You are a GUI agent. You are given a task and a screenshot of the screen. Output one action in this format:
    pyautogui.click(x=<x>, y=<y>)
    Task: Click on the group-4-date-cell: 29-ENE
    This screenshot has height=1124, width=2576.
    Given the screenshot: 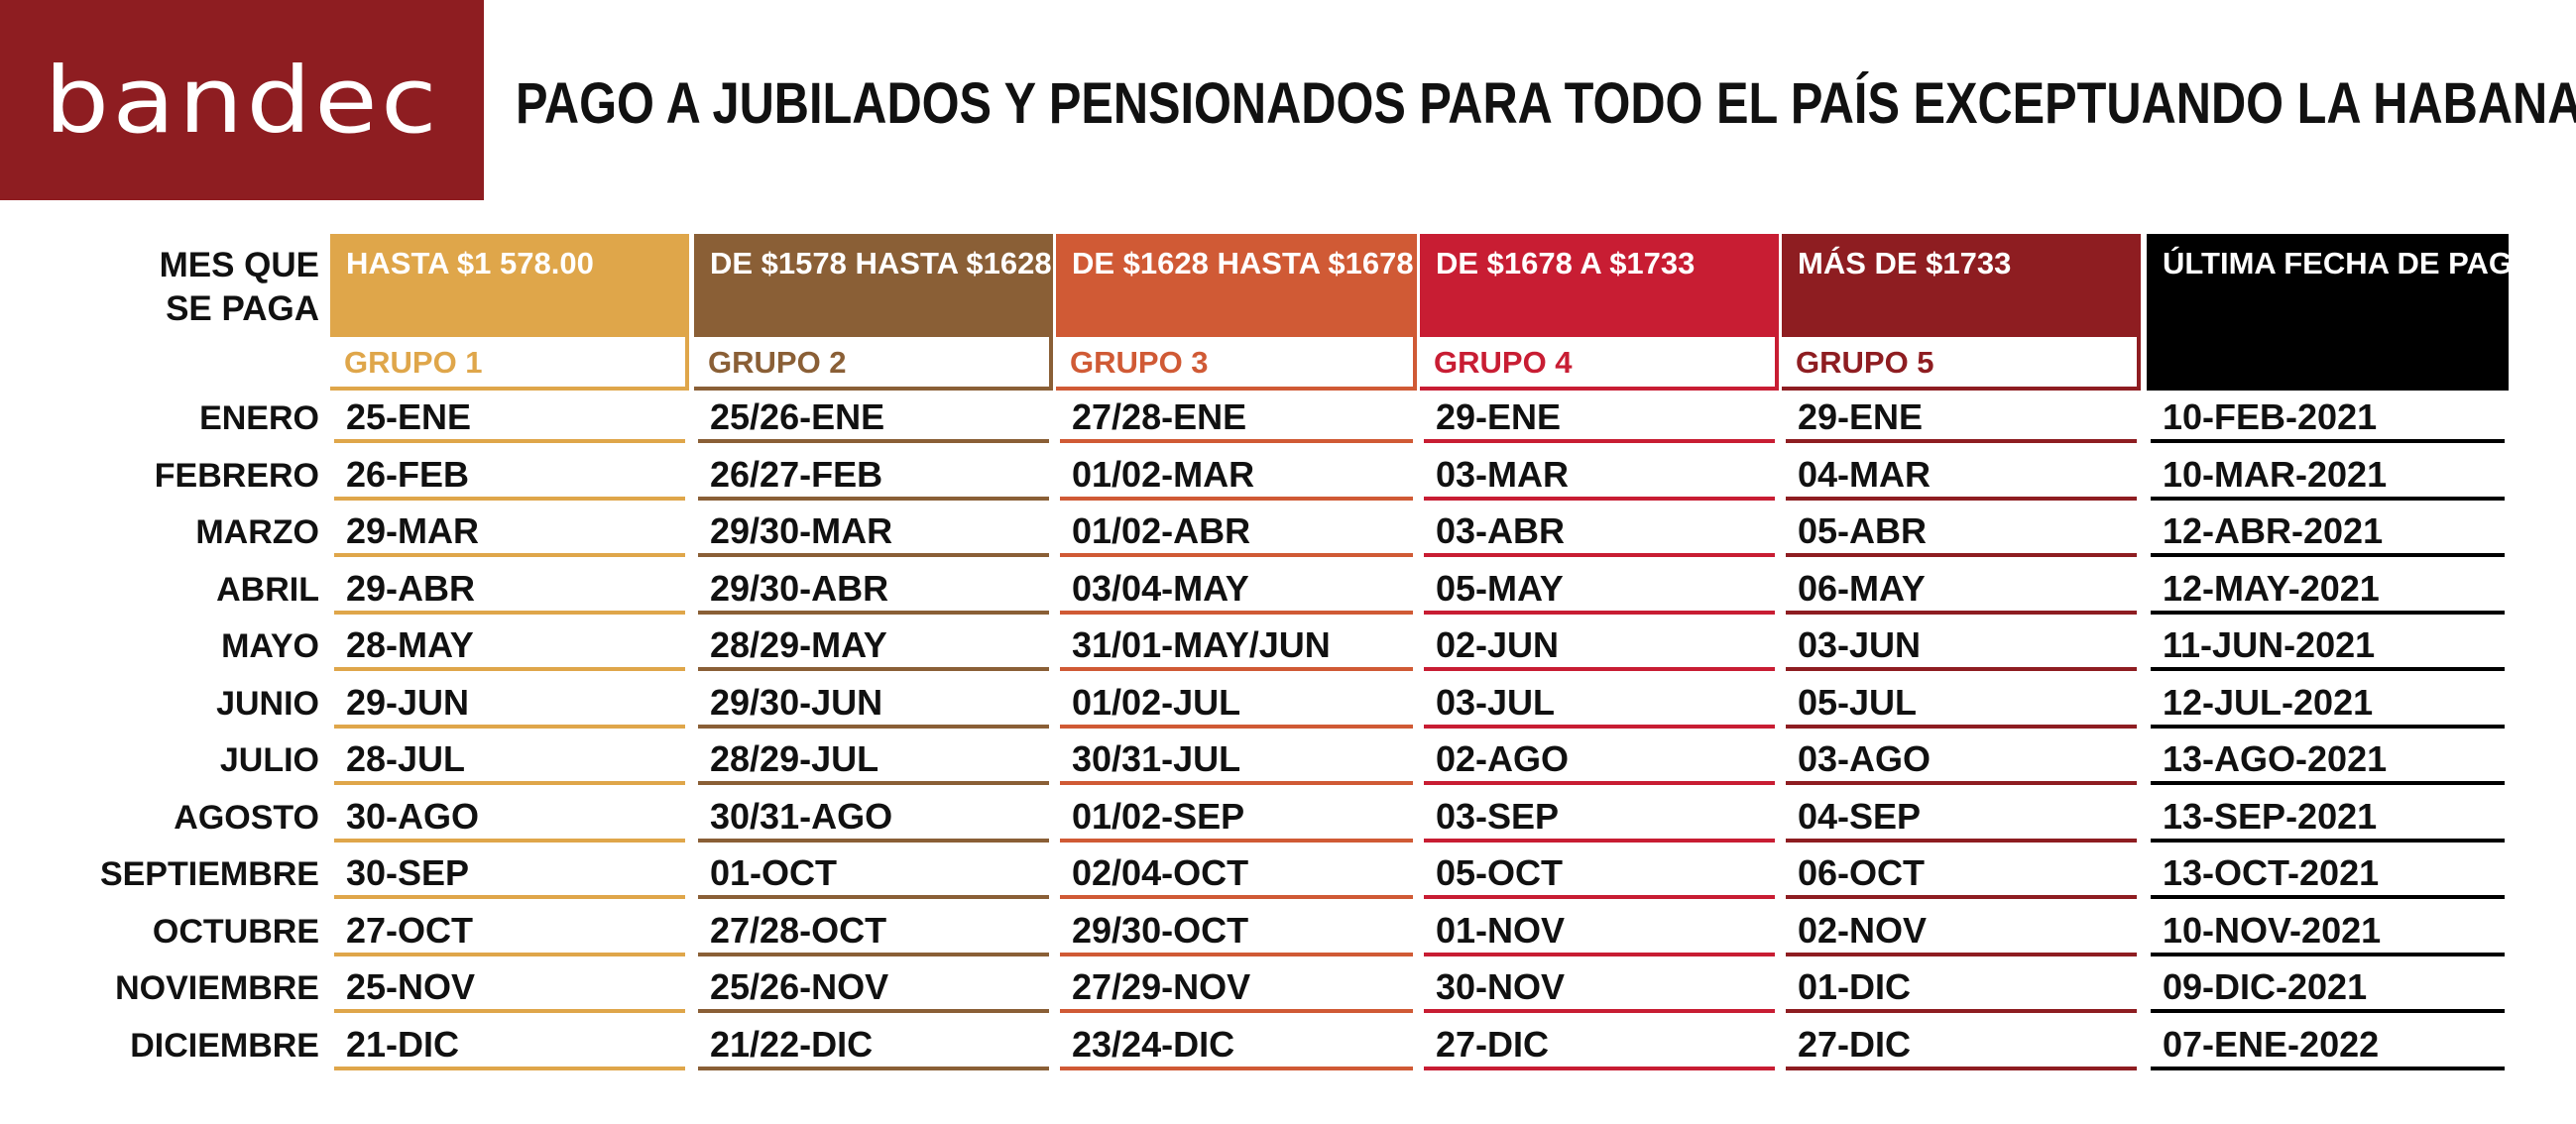 What is the action you would take?
    pyautogui.click(x=1600, y=417)
    